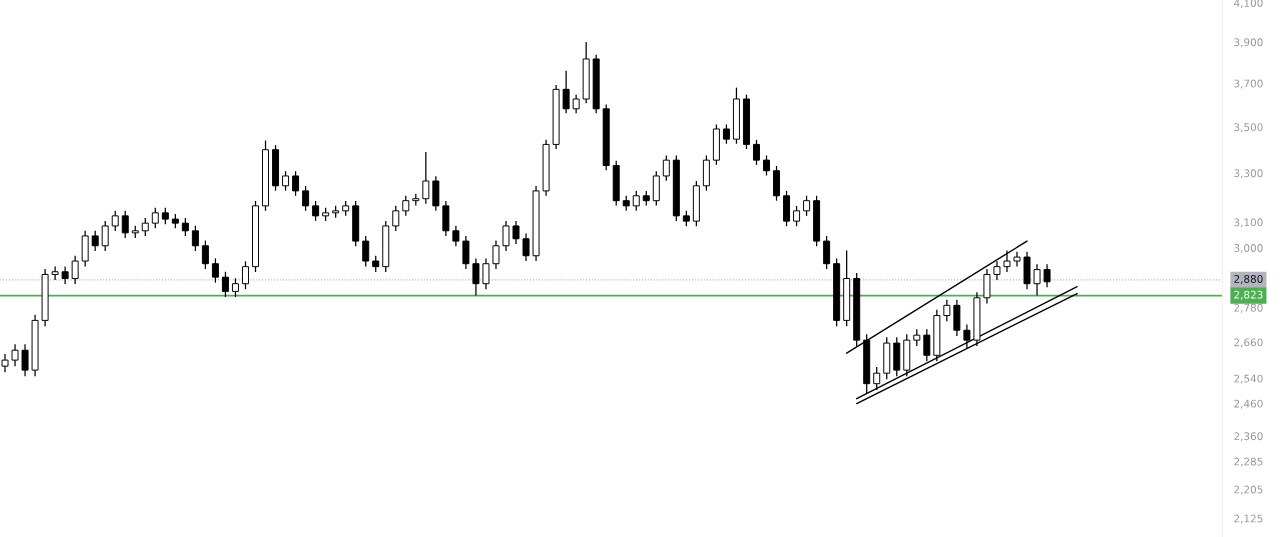  Describe the element at coordinates (1248, 43) in the screenshot. I see `y-tick-label: 3,900` at that location.